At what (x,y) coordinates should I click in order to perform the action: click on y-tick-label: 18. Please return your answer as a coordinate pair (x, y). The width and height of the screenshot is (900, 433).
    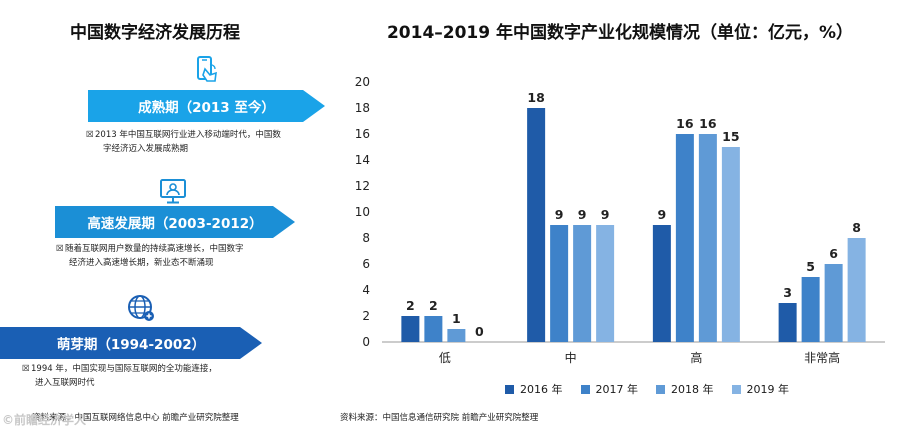
    Looking at the image, I should click on (362, 108).